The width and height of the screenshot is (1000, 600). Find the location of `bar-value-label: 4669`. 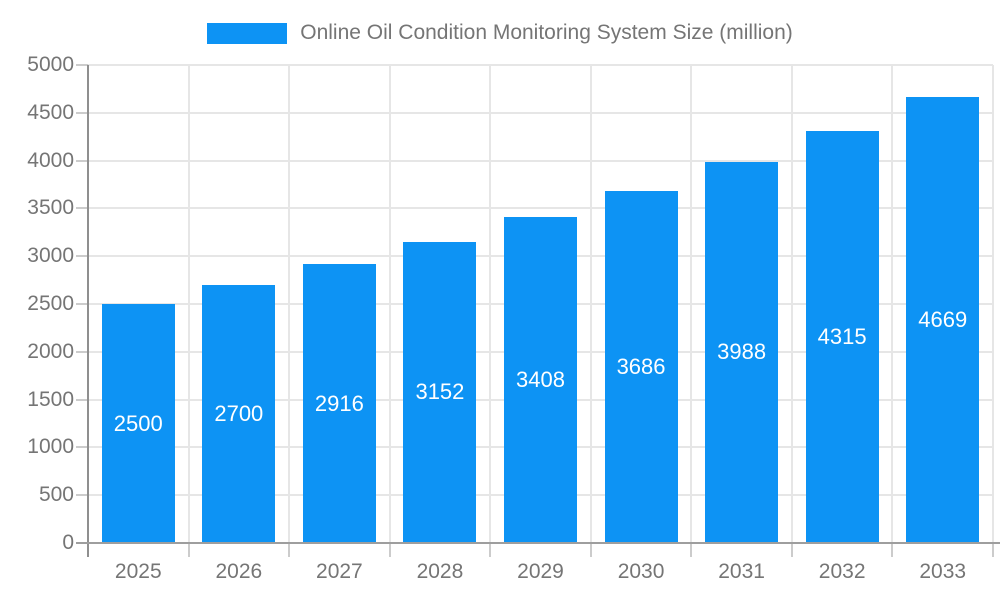

bar-value-label: 4669 is located at coordinates (943, 319).